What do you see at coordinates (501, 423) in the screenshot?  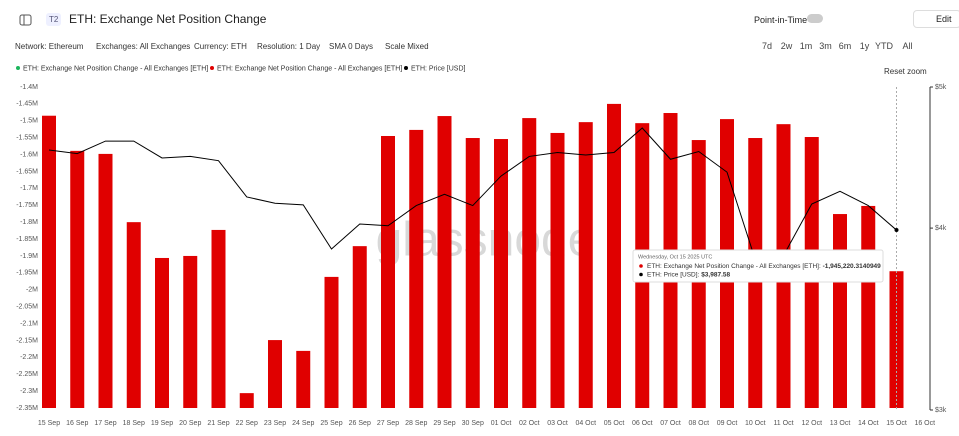 I see `x-tick-label: 01 Oct` at bounding box center [501, 423].